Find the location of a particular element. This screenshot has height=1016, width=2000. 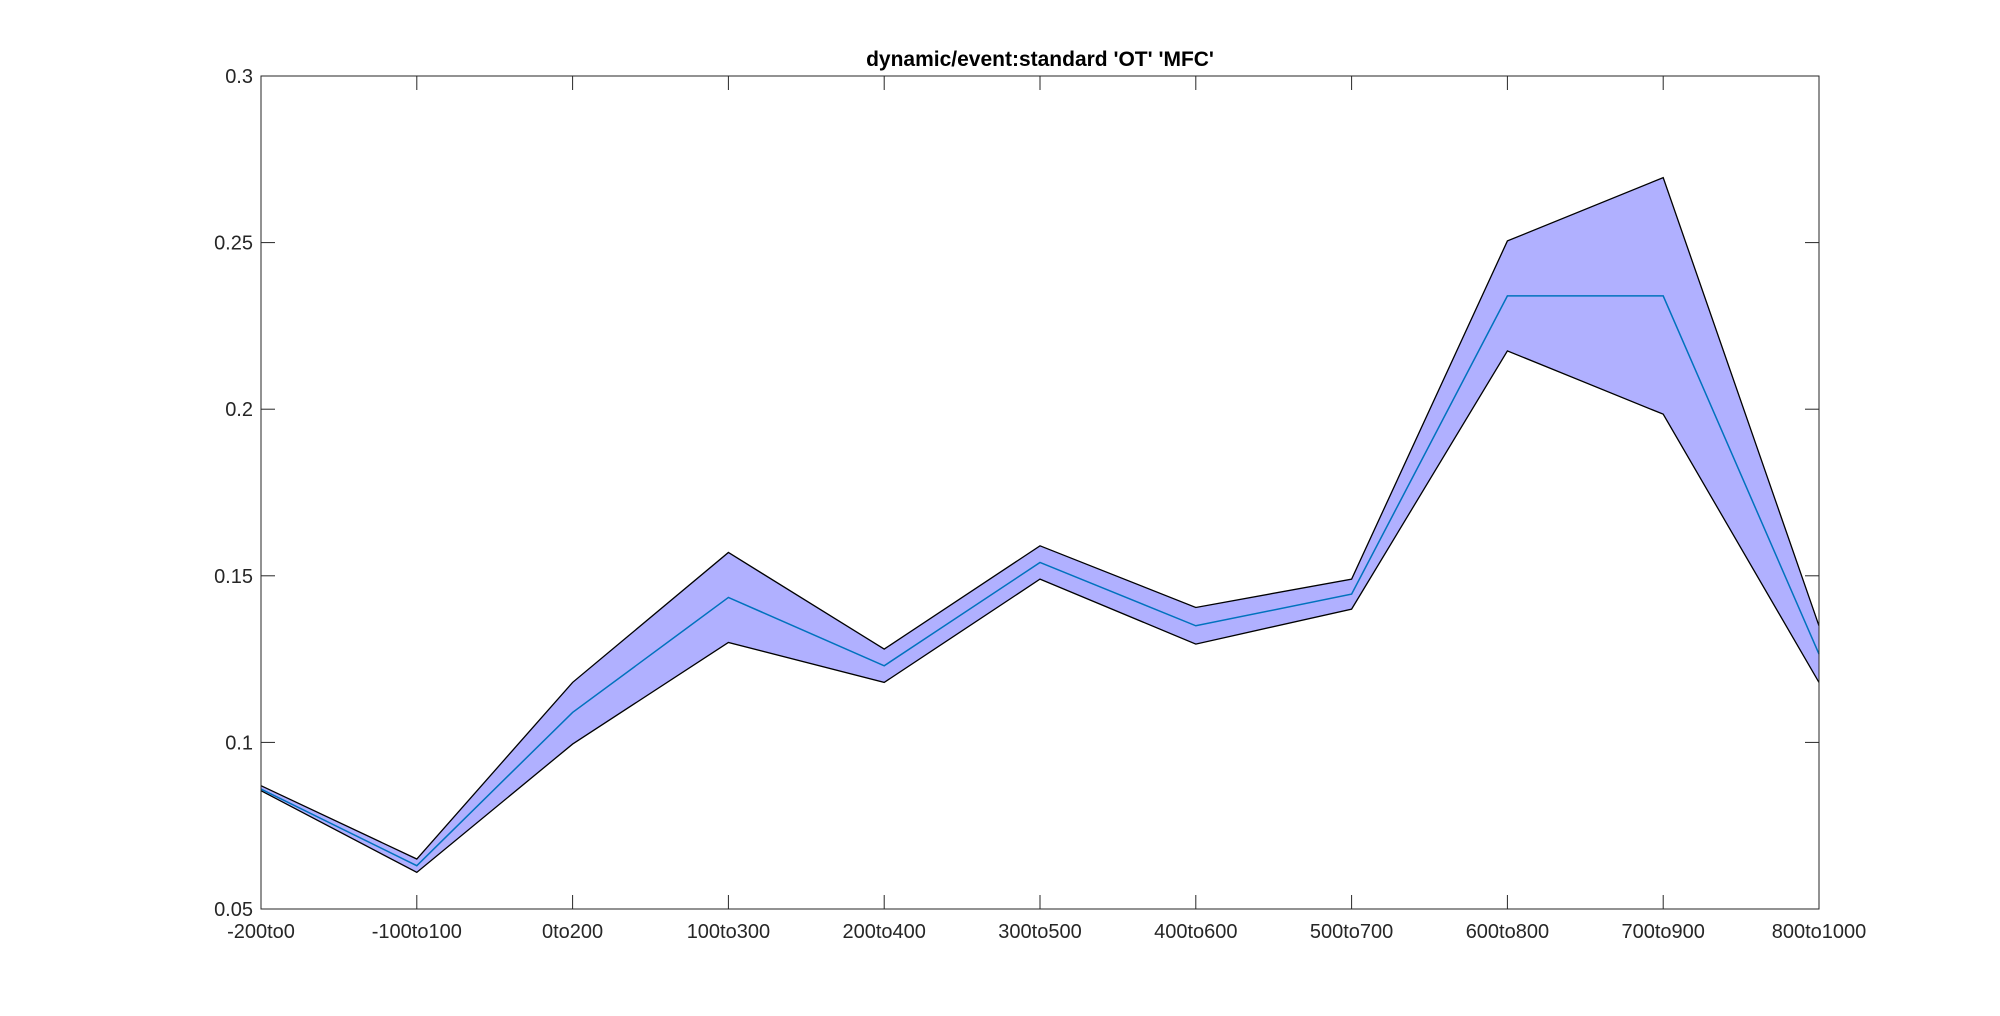

y-tick-label: 0.3 is located at coordinates (239, 77).